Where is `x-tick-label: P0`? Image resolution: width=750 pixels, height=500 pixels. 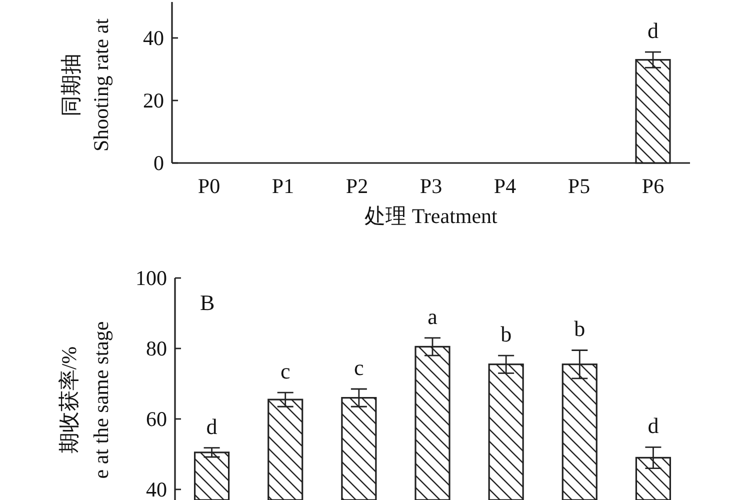 x-tick-label: P0 is located at coordinates (209, 186).